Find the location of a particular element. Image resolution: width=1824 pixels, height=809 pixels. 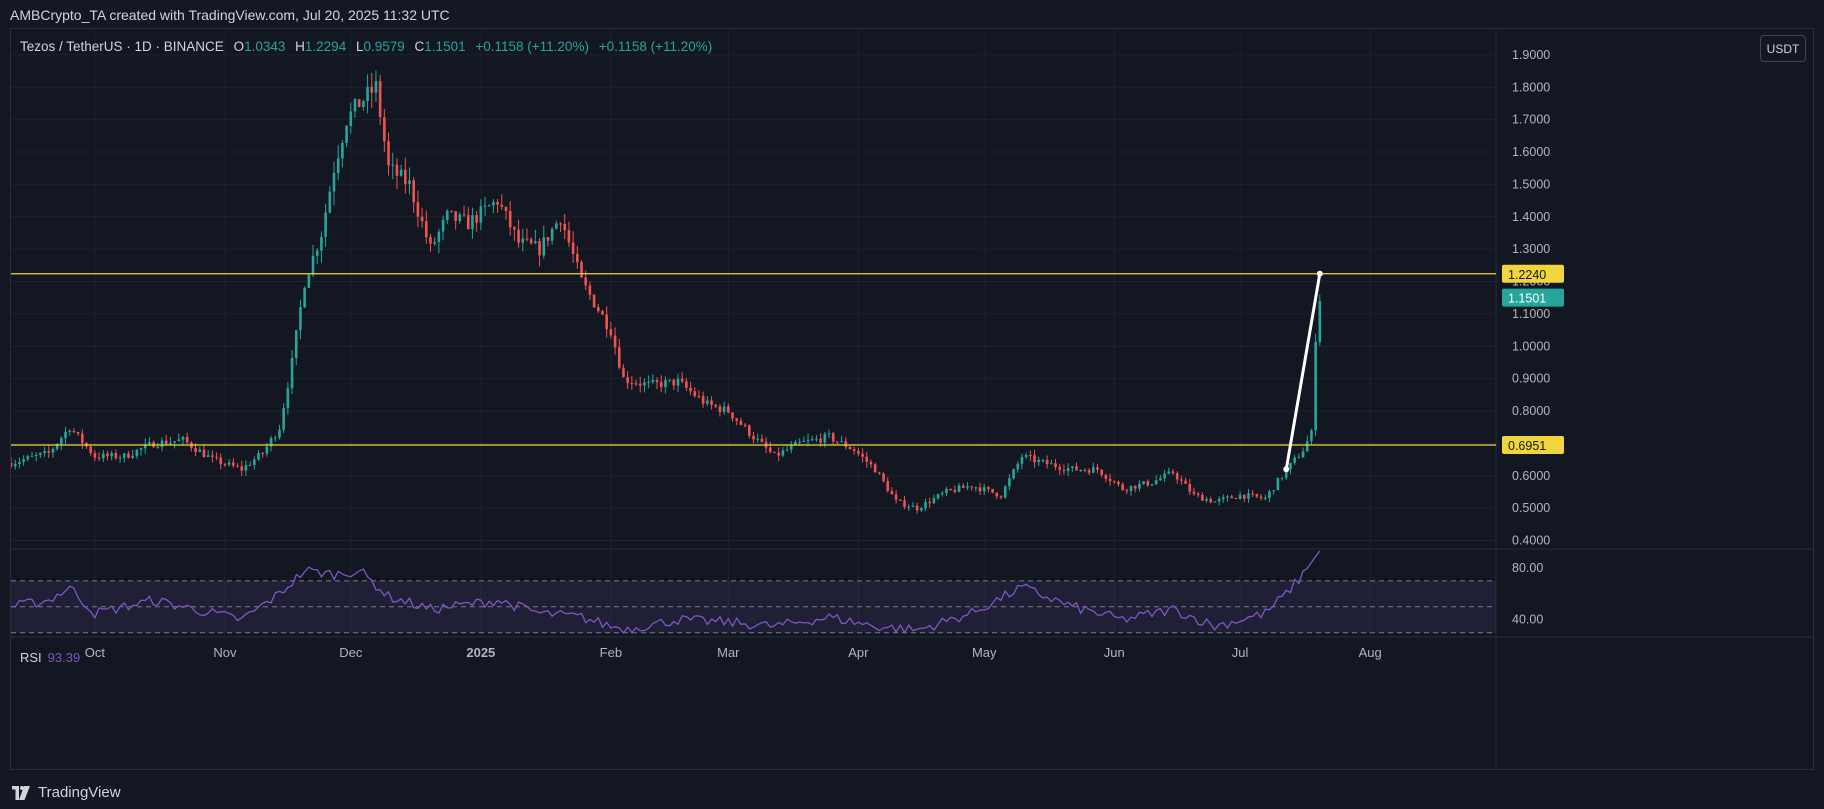

y-tick-label: 1.7000 is located at coordinates (1531, 120).